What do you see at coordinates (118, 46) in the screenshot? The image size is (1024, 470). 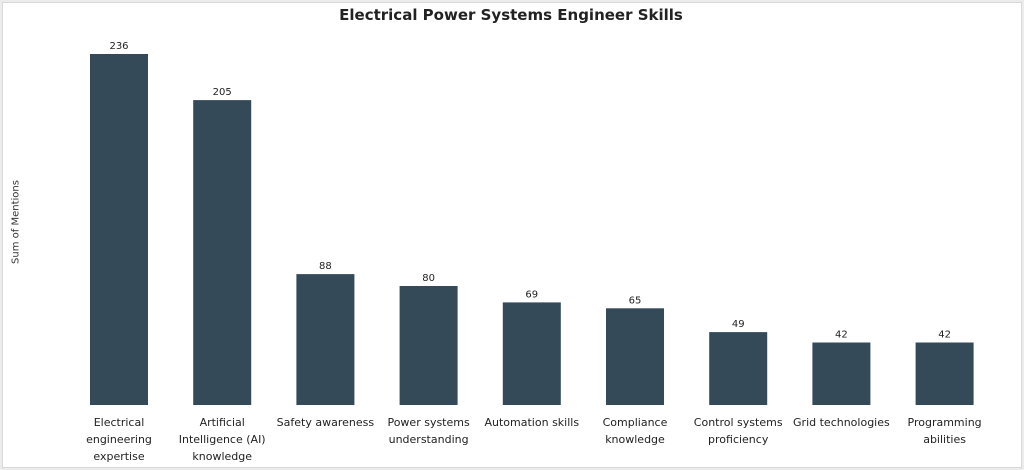 I see `bar-value-label: 236` at bounding box center [118, 46].